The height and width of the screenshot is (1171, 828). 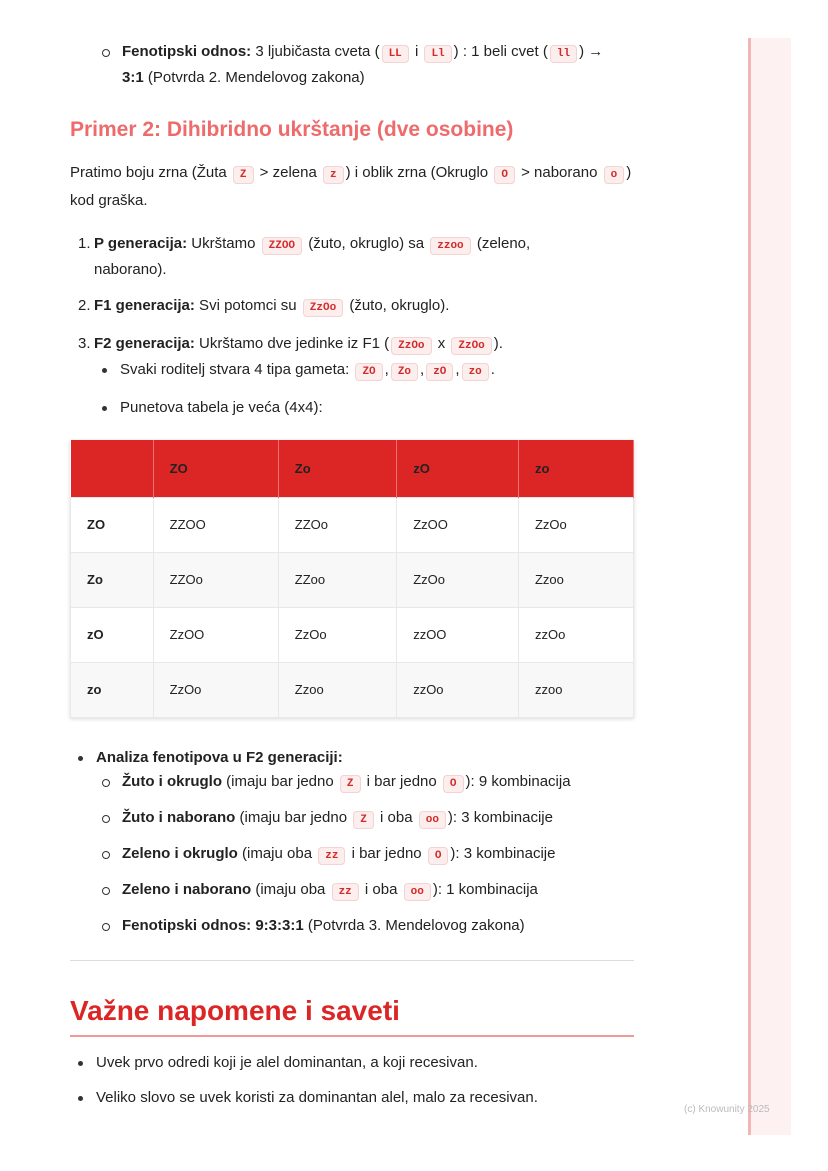 I want to click on table-row: Zo ZZOo ZZoo ZzOo Zzoo, so click(x=352, y=579).